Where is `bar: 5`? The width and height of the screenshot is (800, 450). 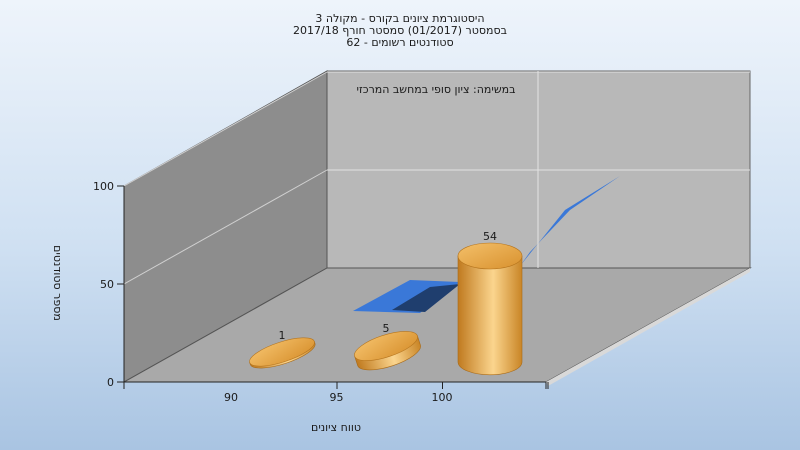 bar: 5 is located at coordinates (387, 346).